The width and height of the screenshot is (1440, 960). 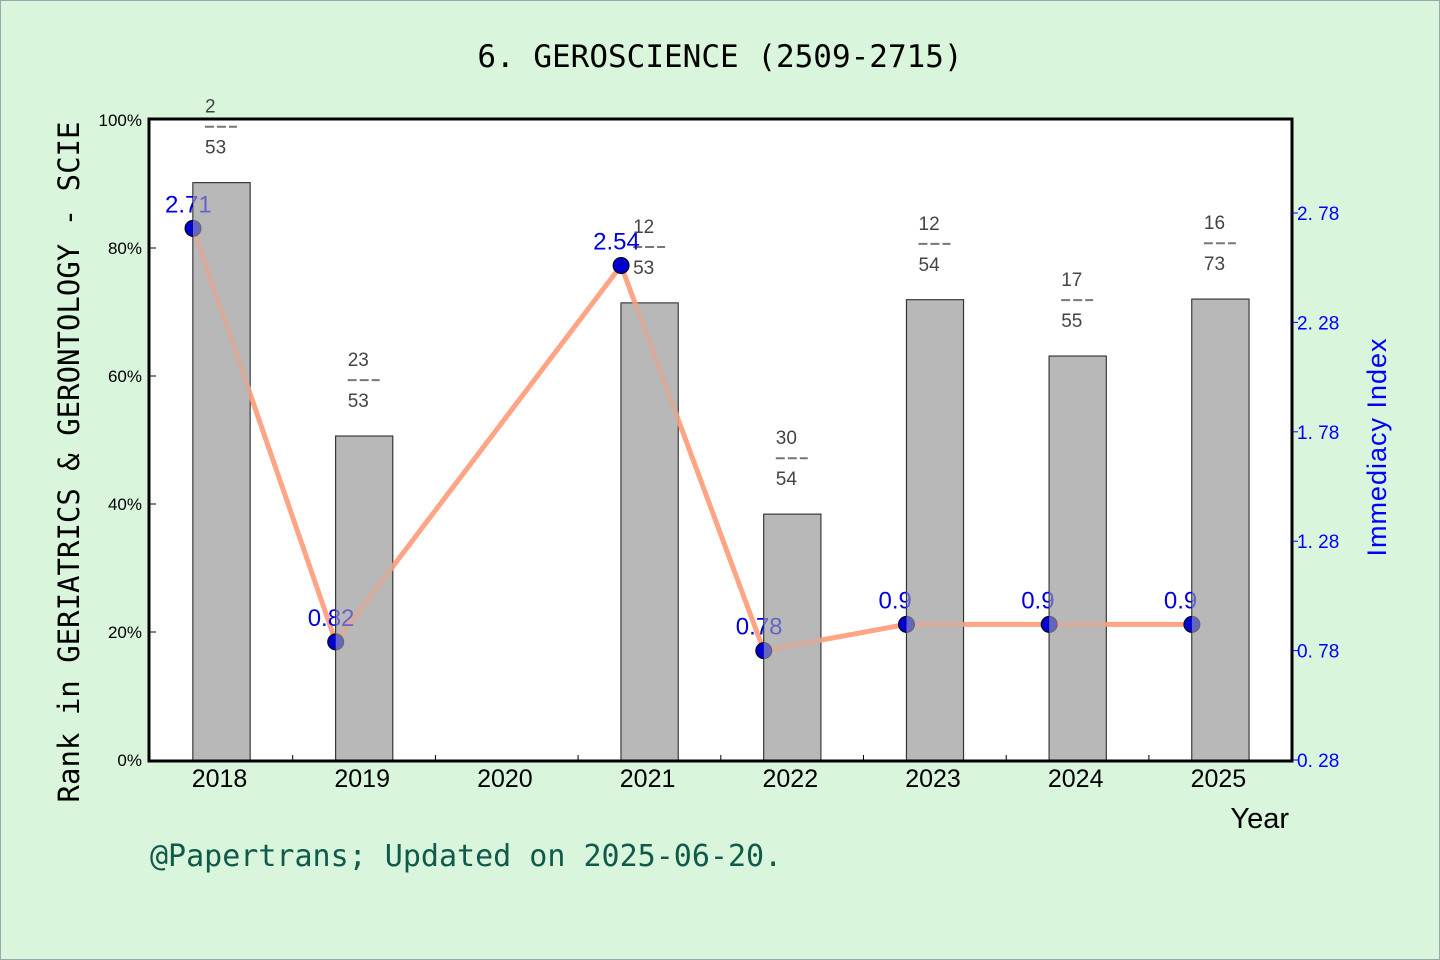 I want to click on rank-label-2021: 12, so click(x=643, y=227).